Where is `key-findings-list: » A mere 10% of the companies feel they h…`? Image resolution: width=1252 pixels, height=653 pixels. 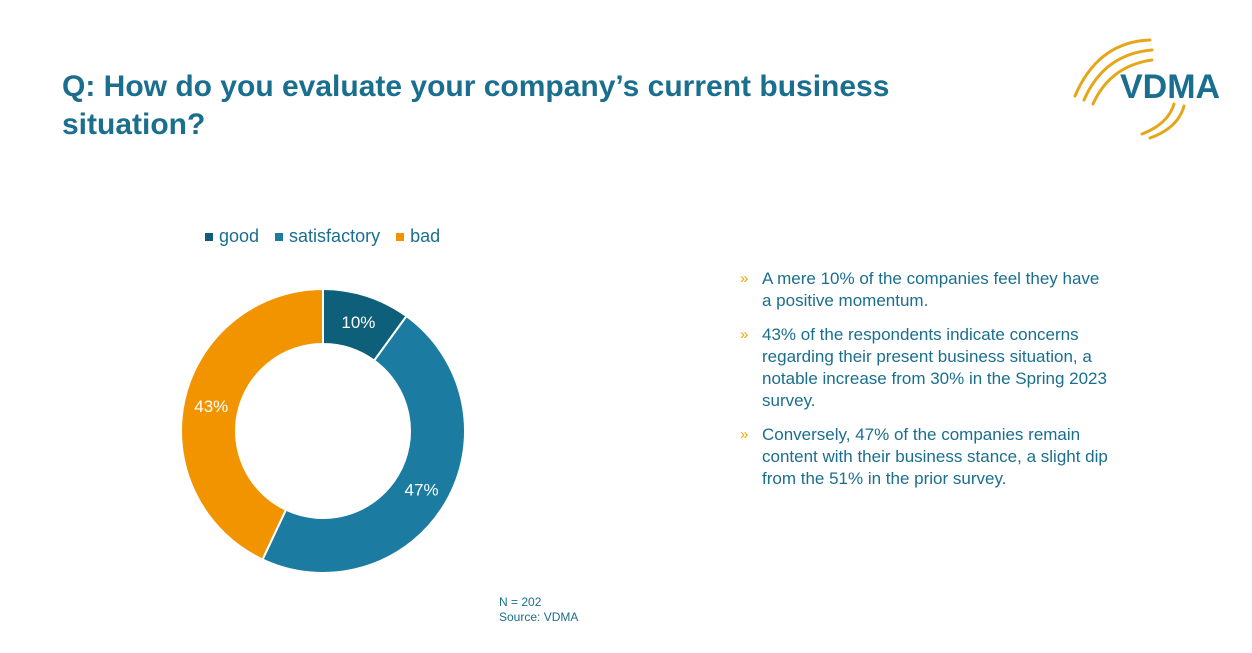 key-findings-list: » A mere 10% of the companies feel they h… is located at coordinates (925, 385).